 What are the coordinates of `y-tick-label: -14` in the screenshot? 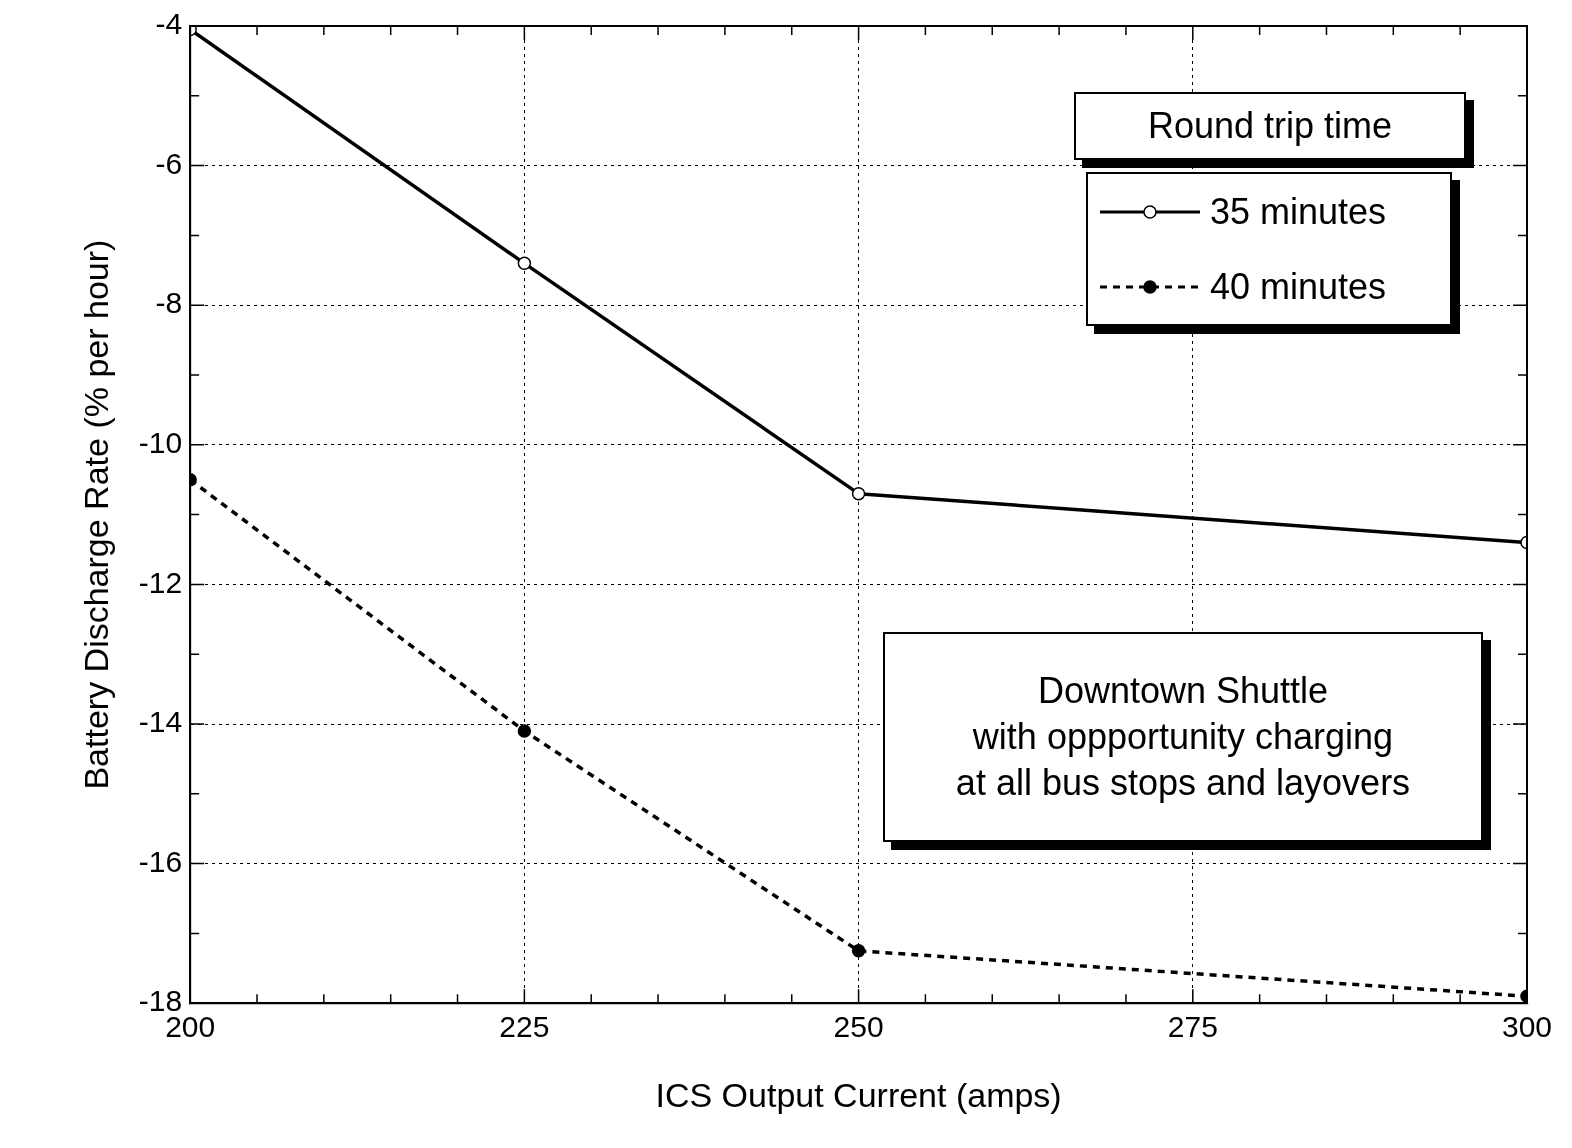 It's located at (160, 722).